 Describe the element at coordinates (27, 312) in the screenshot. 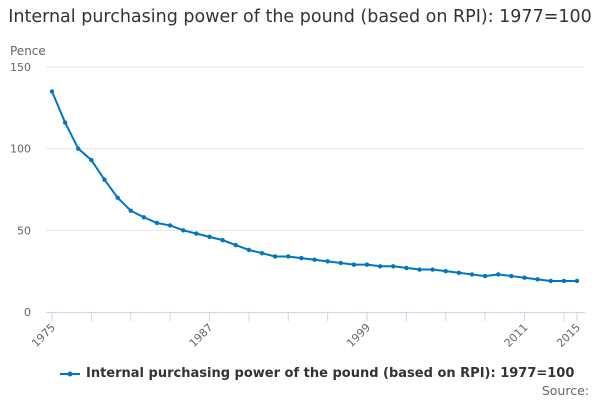

I see `y-tick-label: 0` at that location.